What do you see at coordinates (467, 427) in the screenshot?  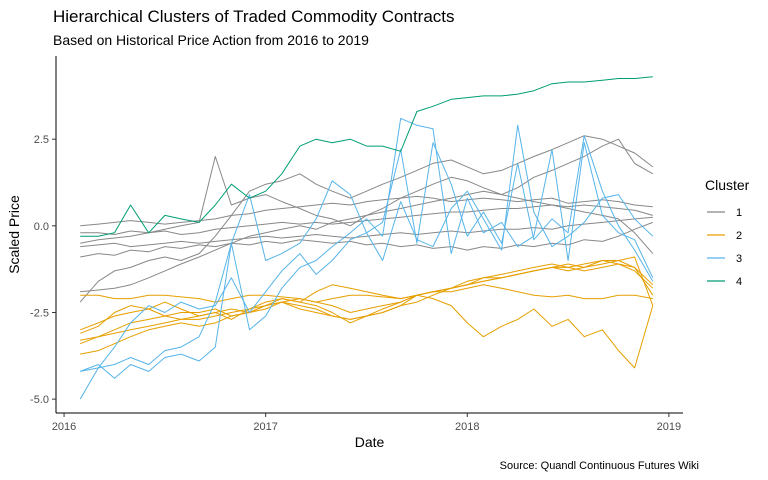 I see `x-tick-label: 2018` at bounding box center [467, 427].